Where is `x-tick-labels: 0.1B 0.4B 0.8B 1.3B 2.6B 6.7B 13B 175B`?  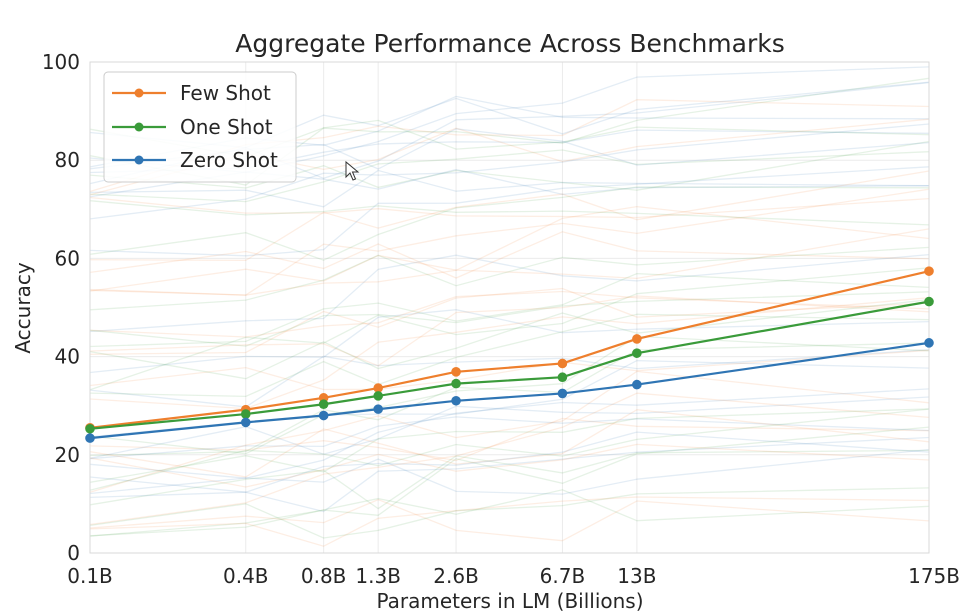
x-tick-labels: 0.1B 0.4B 0.8B 1.3B 2.6B 6.7B 13B 175B is located at coordinates (513, 576).